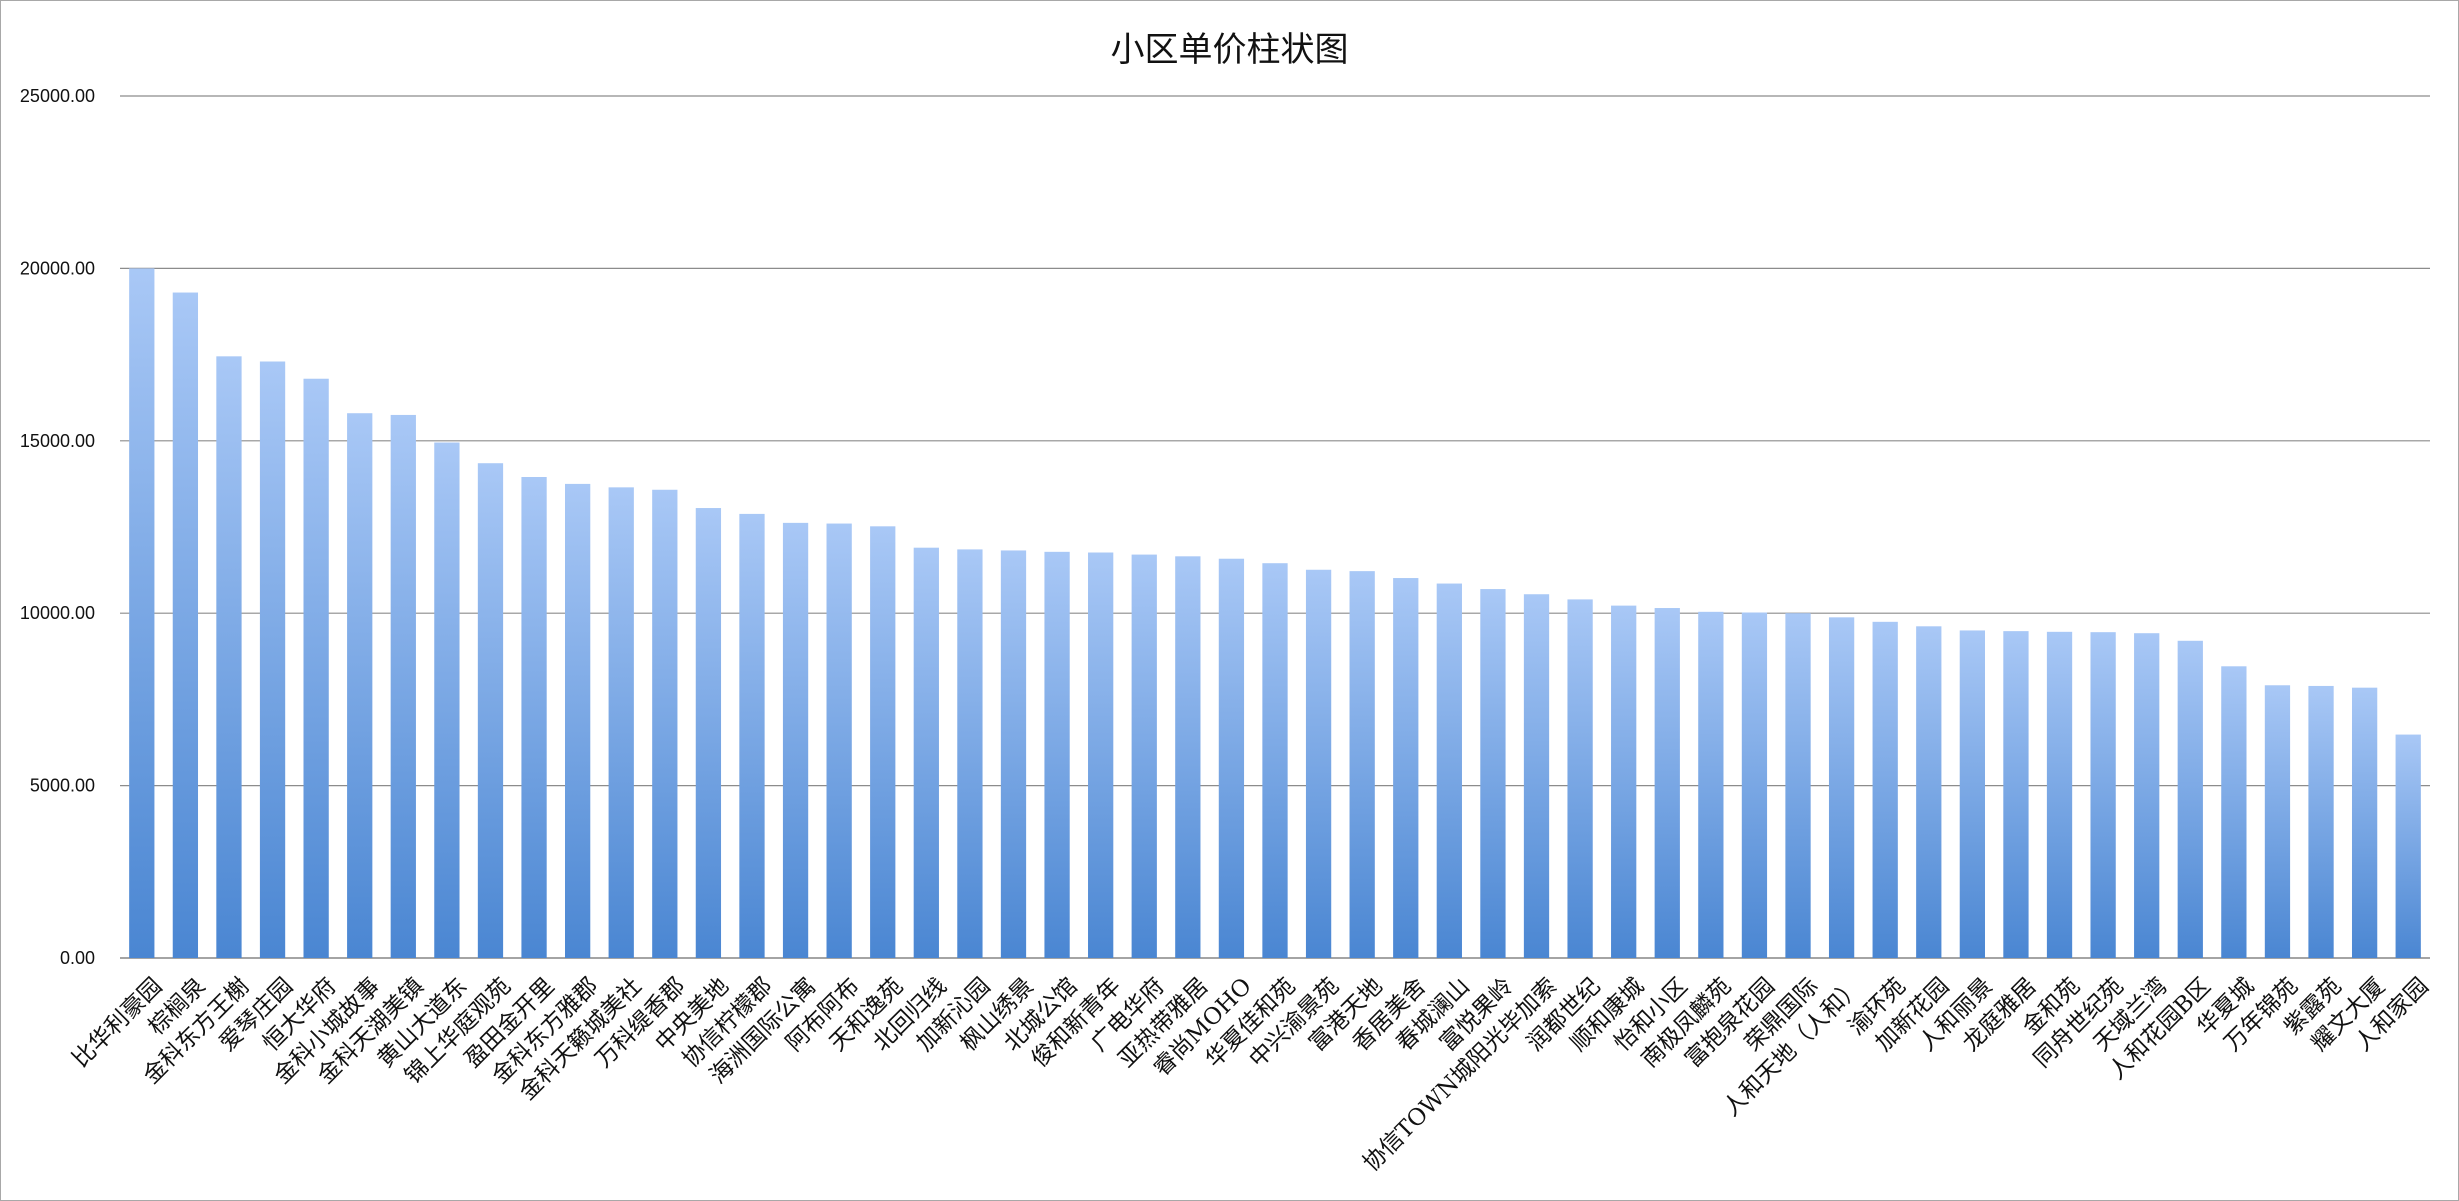 The image size is (2459, 1201). Describe the element at coordinates (1229, 50) in the screenshot. I see `chart-title: 小区单价柱状图` at that location.